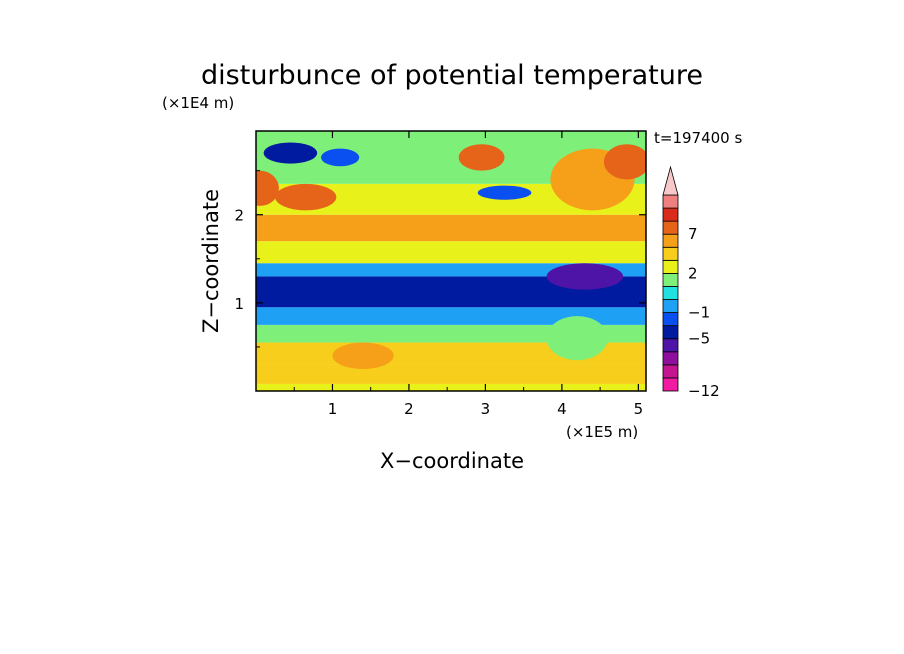 The image size is (904, 654). Describe the element at coordinates (670, 180) in the screenshot. I see `colorbar-extend-triangle` at that location.